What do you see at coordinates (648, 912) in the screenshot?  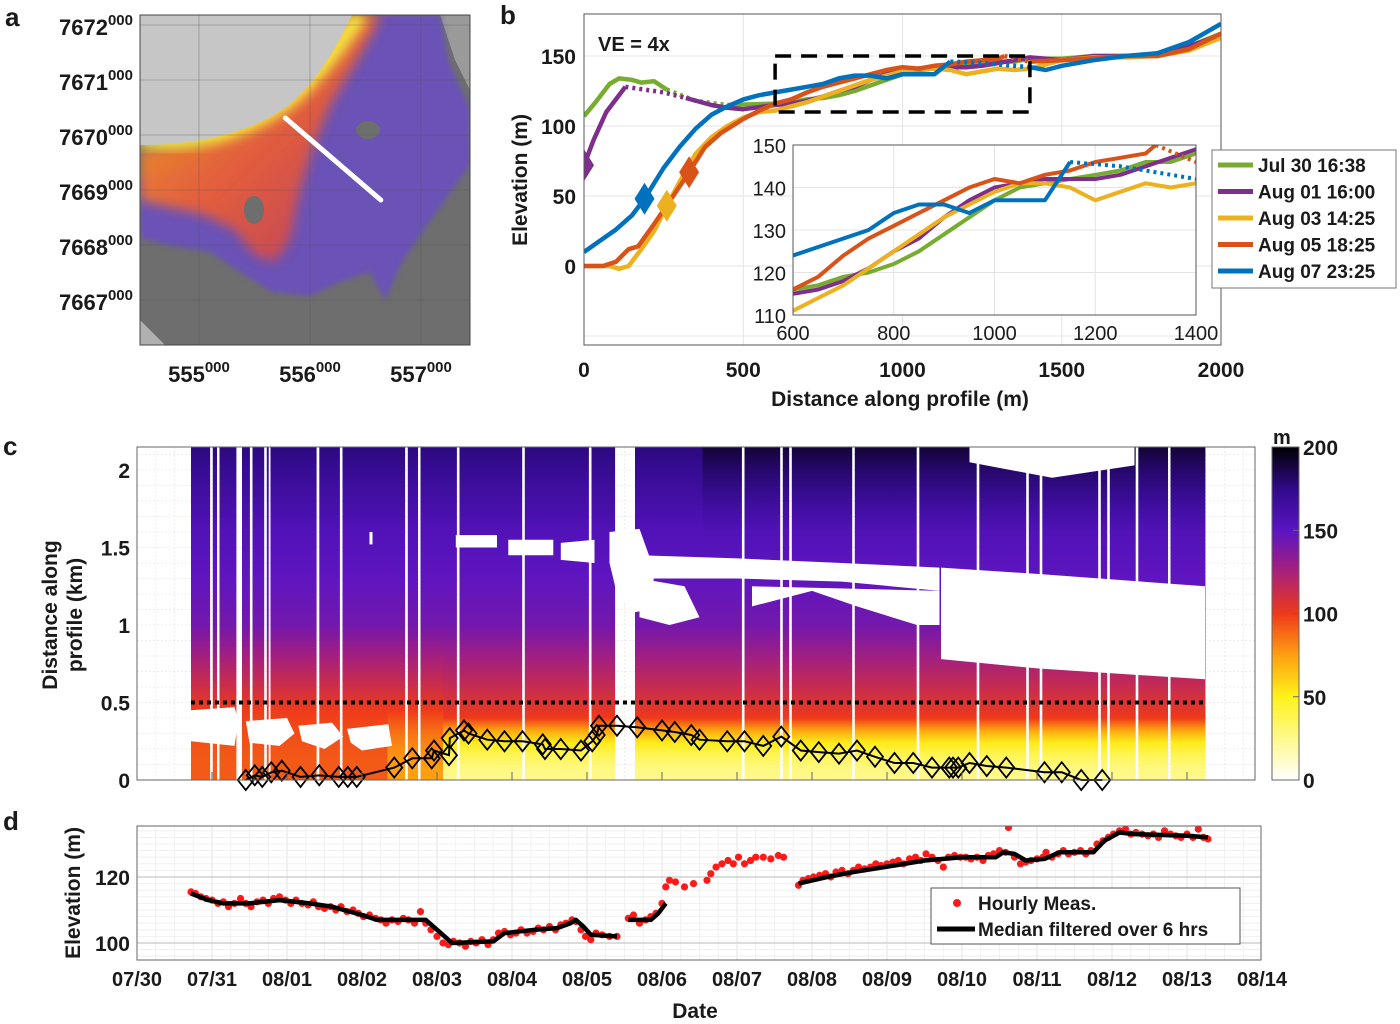 I see `median-filtered-line` at bounding box center [648, 912].